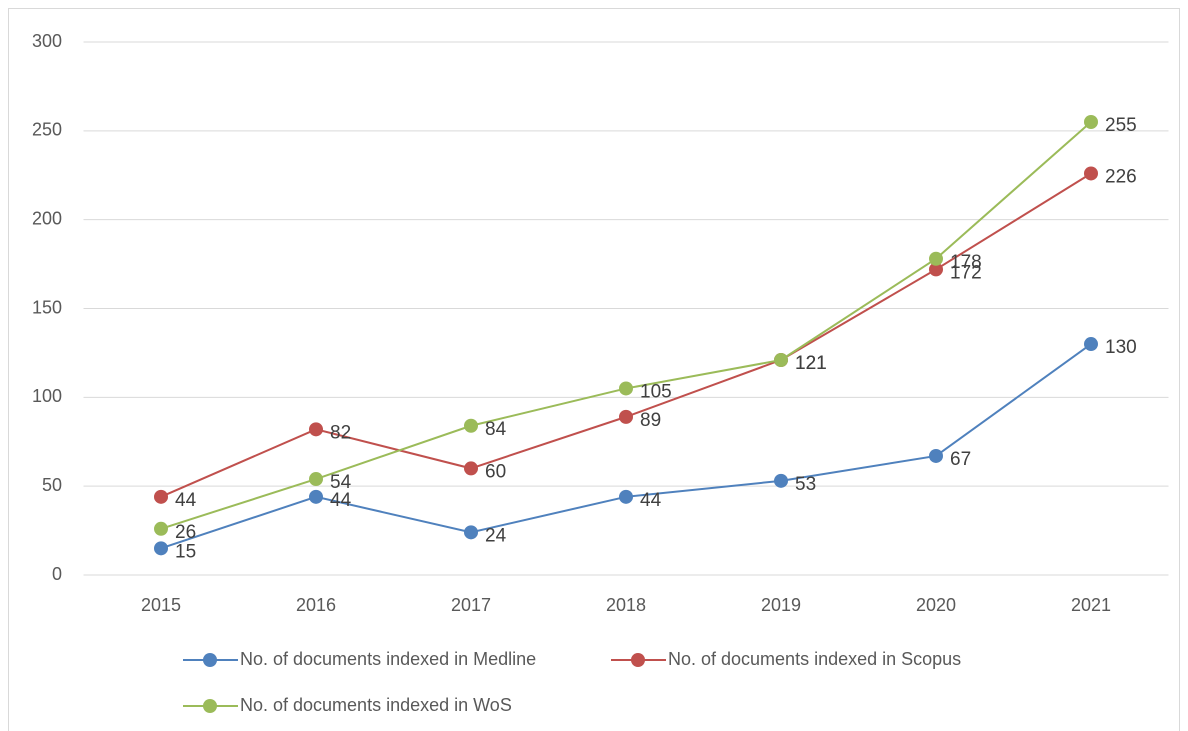  What do you see at coordinates (185, 532) in the screenshot?
I see `data-label: 26` at bounding box center [185, 532].